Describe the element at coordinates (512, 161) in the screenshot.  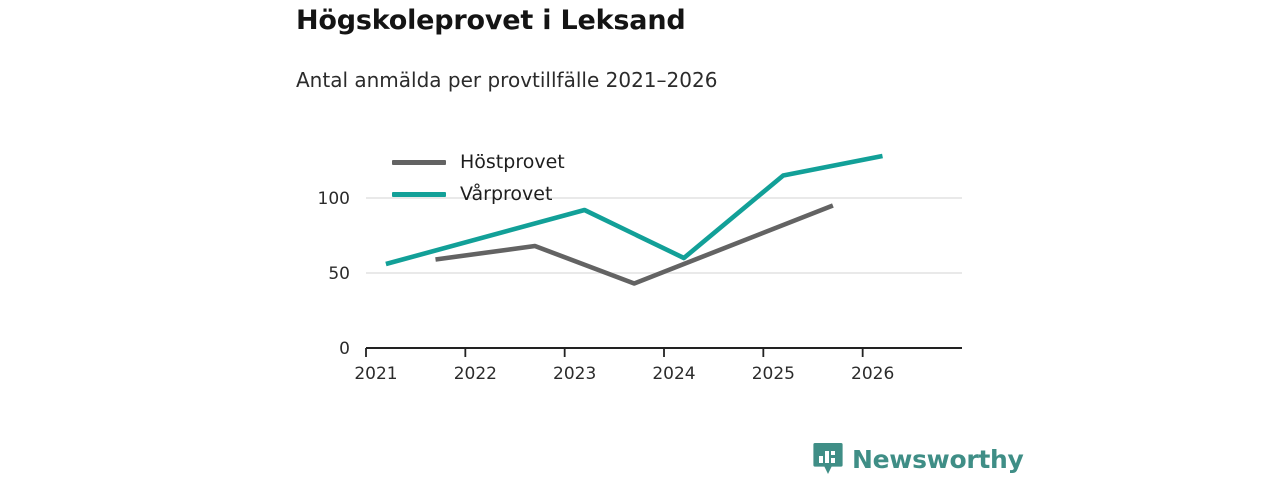
I see `legend-label-hostprovet: Höstprovet` at that location.